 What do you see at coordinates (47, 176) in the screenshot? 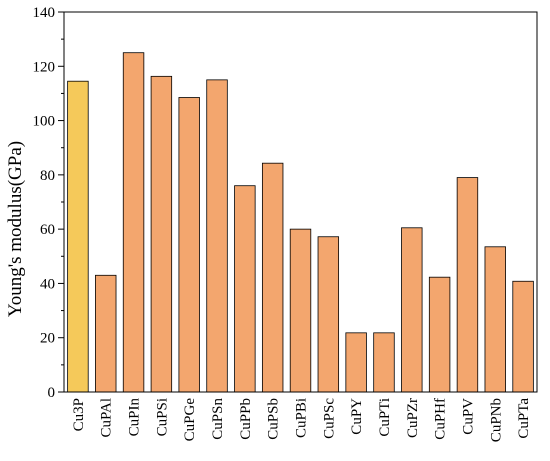
I see `y-tick-label: 80` at bounding box center [47, 176].